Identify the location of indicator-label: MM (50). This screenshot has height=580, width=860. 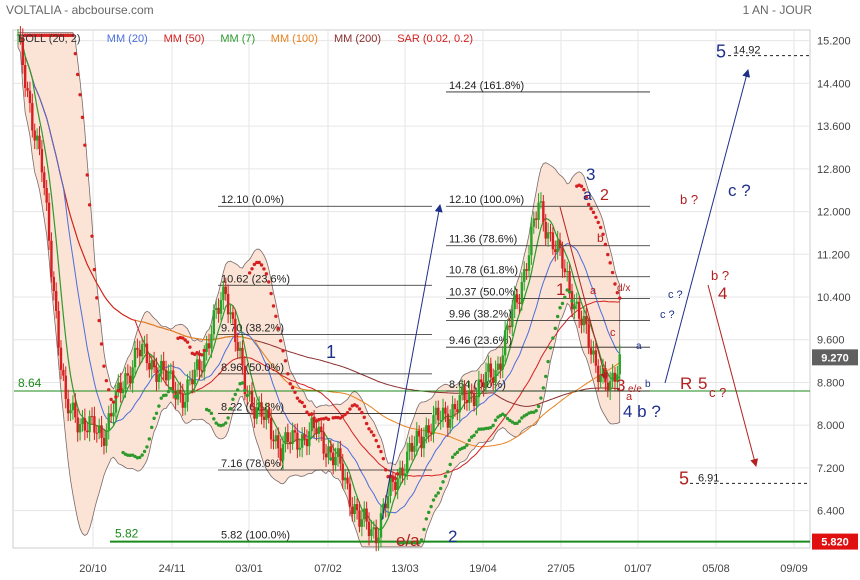
(184, 39).